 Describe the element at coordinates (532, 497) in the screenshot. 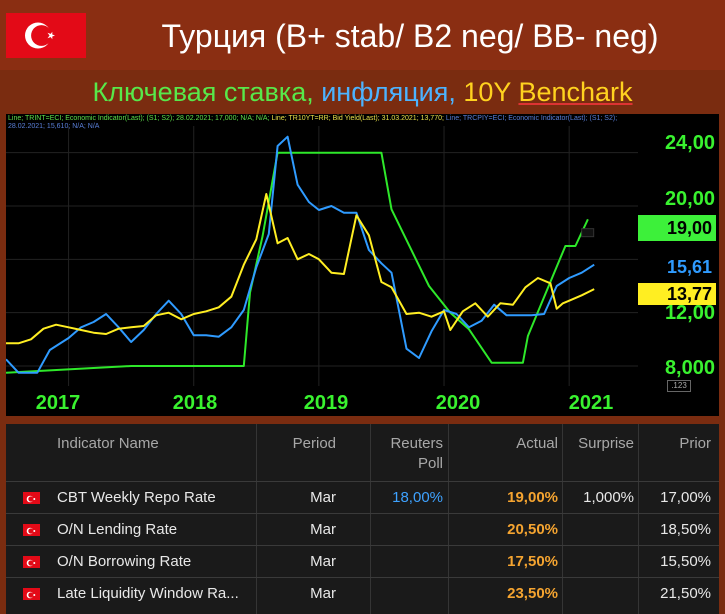

I see `actual: 19,00%` at that location.